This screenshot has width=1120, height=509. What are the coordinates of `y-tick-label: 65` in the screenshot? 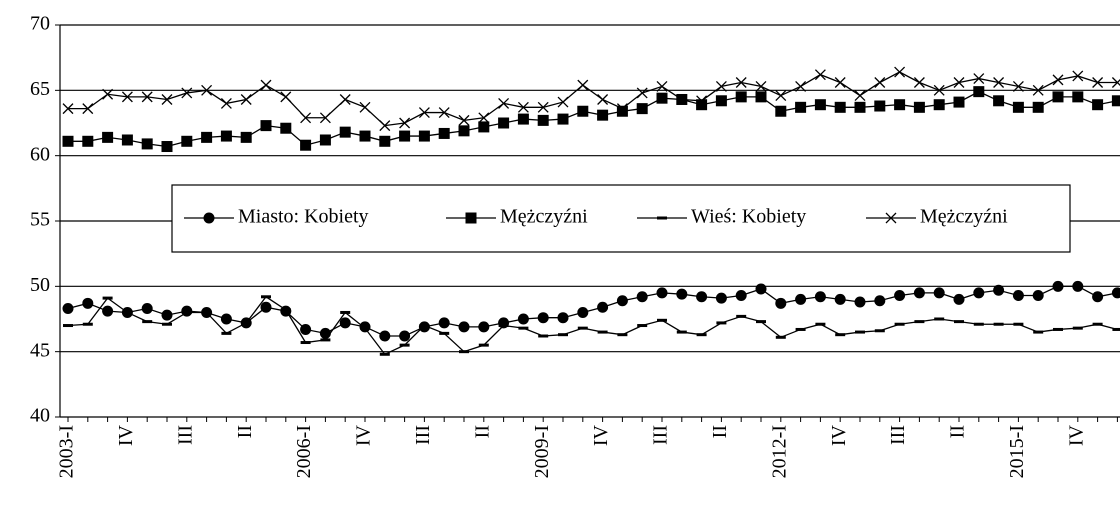 It's located at (40, 89).